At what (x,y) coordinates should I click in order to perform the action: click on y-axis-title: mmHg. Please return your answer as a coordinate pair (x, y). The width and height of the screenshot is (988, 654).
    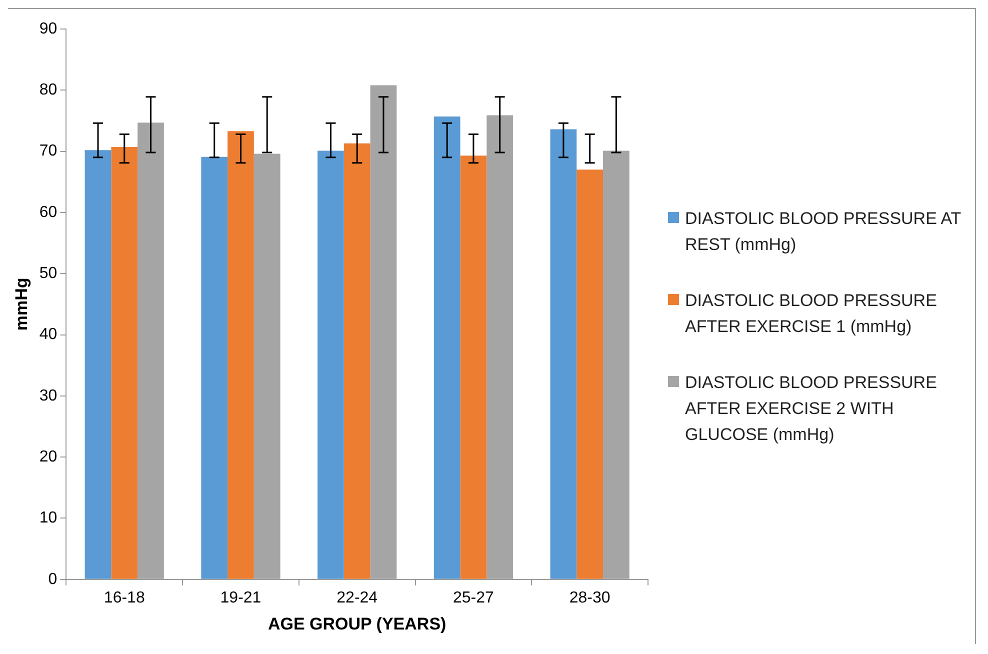
    Looking at the image, I should click on (21, 304).